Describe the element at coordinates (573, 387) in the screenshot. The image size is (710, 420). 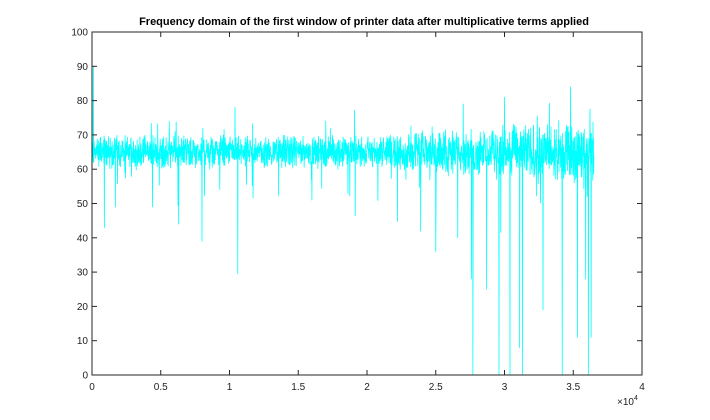
I see `x-tick-label: 3.5` at that location.